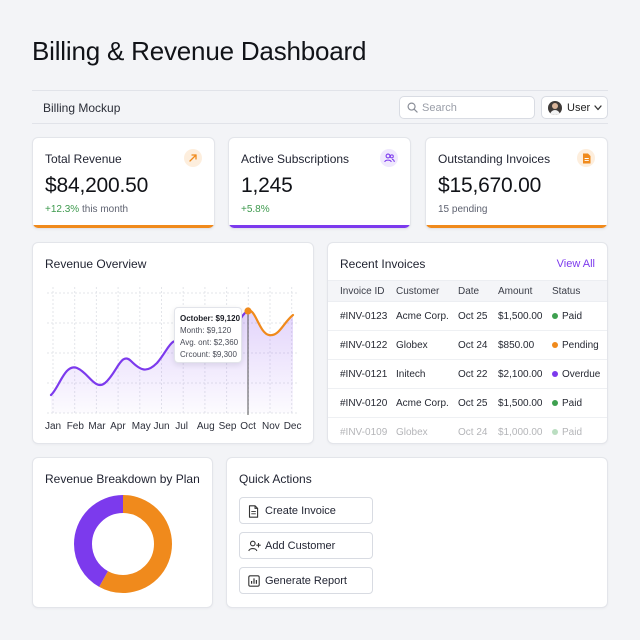 The height and width of the screenshot is (640, 640). What do you see at coordinates (581, 374) in the screenshot?
I see `status-label: Overdue` at bounding box center [581, 374].